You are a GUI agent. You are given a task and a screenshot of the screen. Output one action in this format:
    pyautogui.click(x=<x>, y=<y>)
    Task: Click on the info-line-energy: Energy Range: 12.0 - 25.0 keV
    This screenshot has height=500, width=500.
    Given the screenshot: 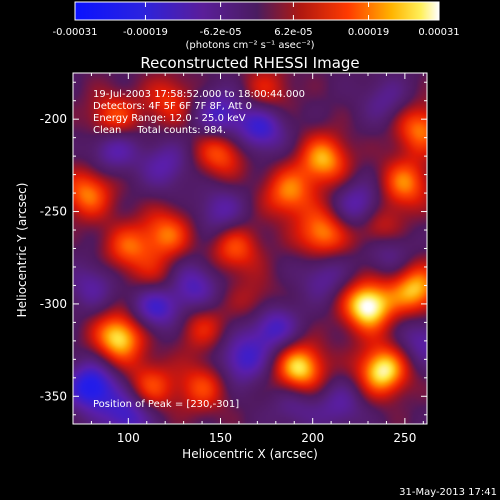 What is the action you would take?
    pyautogui.click(x=169, y=118)
    